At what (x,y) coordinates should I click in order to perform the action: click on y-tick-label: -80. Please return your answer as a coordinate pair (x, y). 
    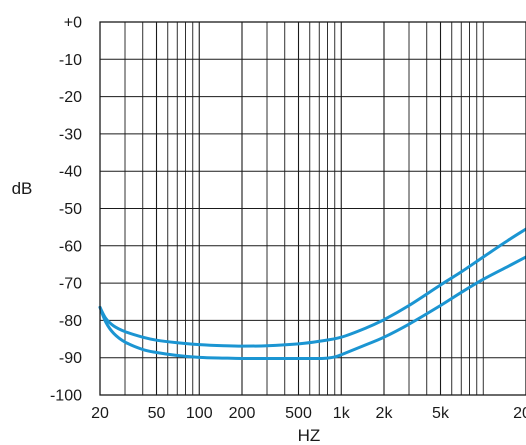
    Looking at the image, I should click on (70, 321).